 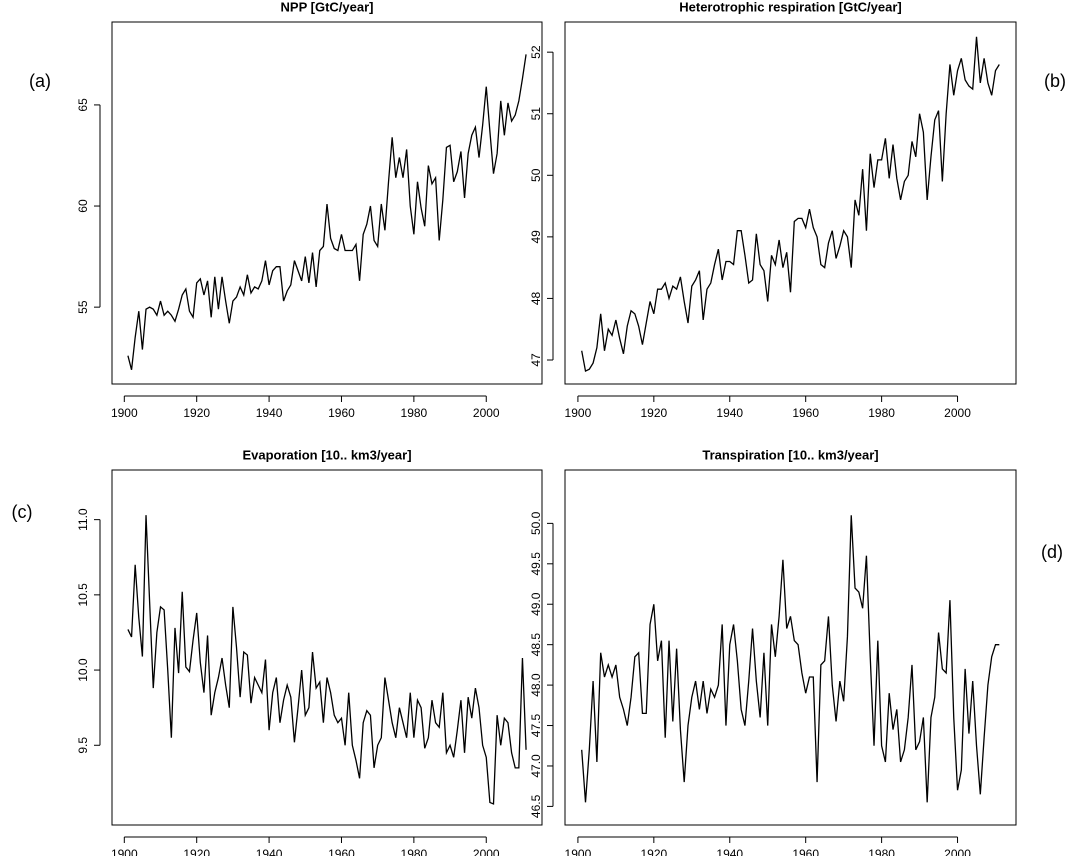 What do you see at coordinates (536, 726) in the screenshot?
I see `y-tick-label: 47.5` at bounding box center [536, 726].